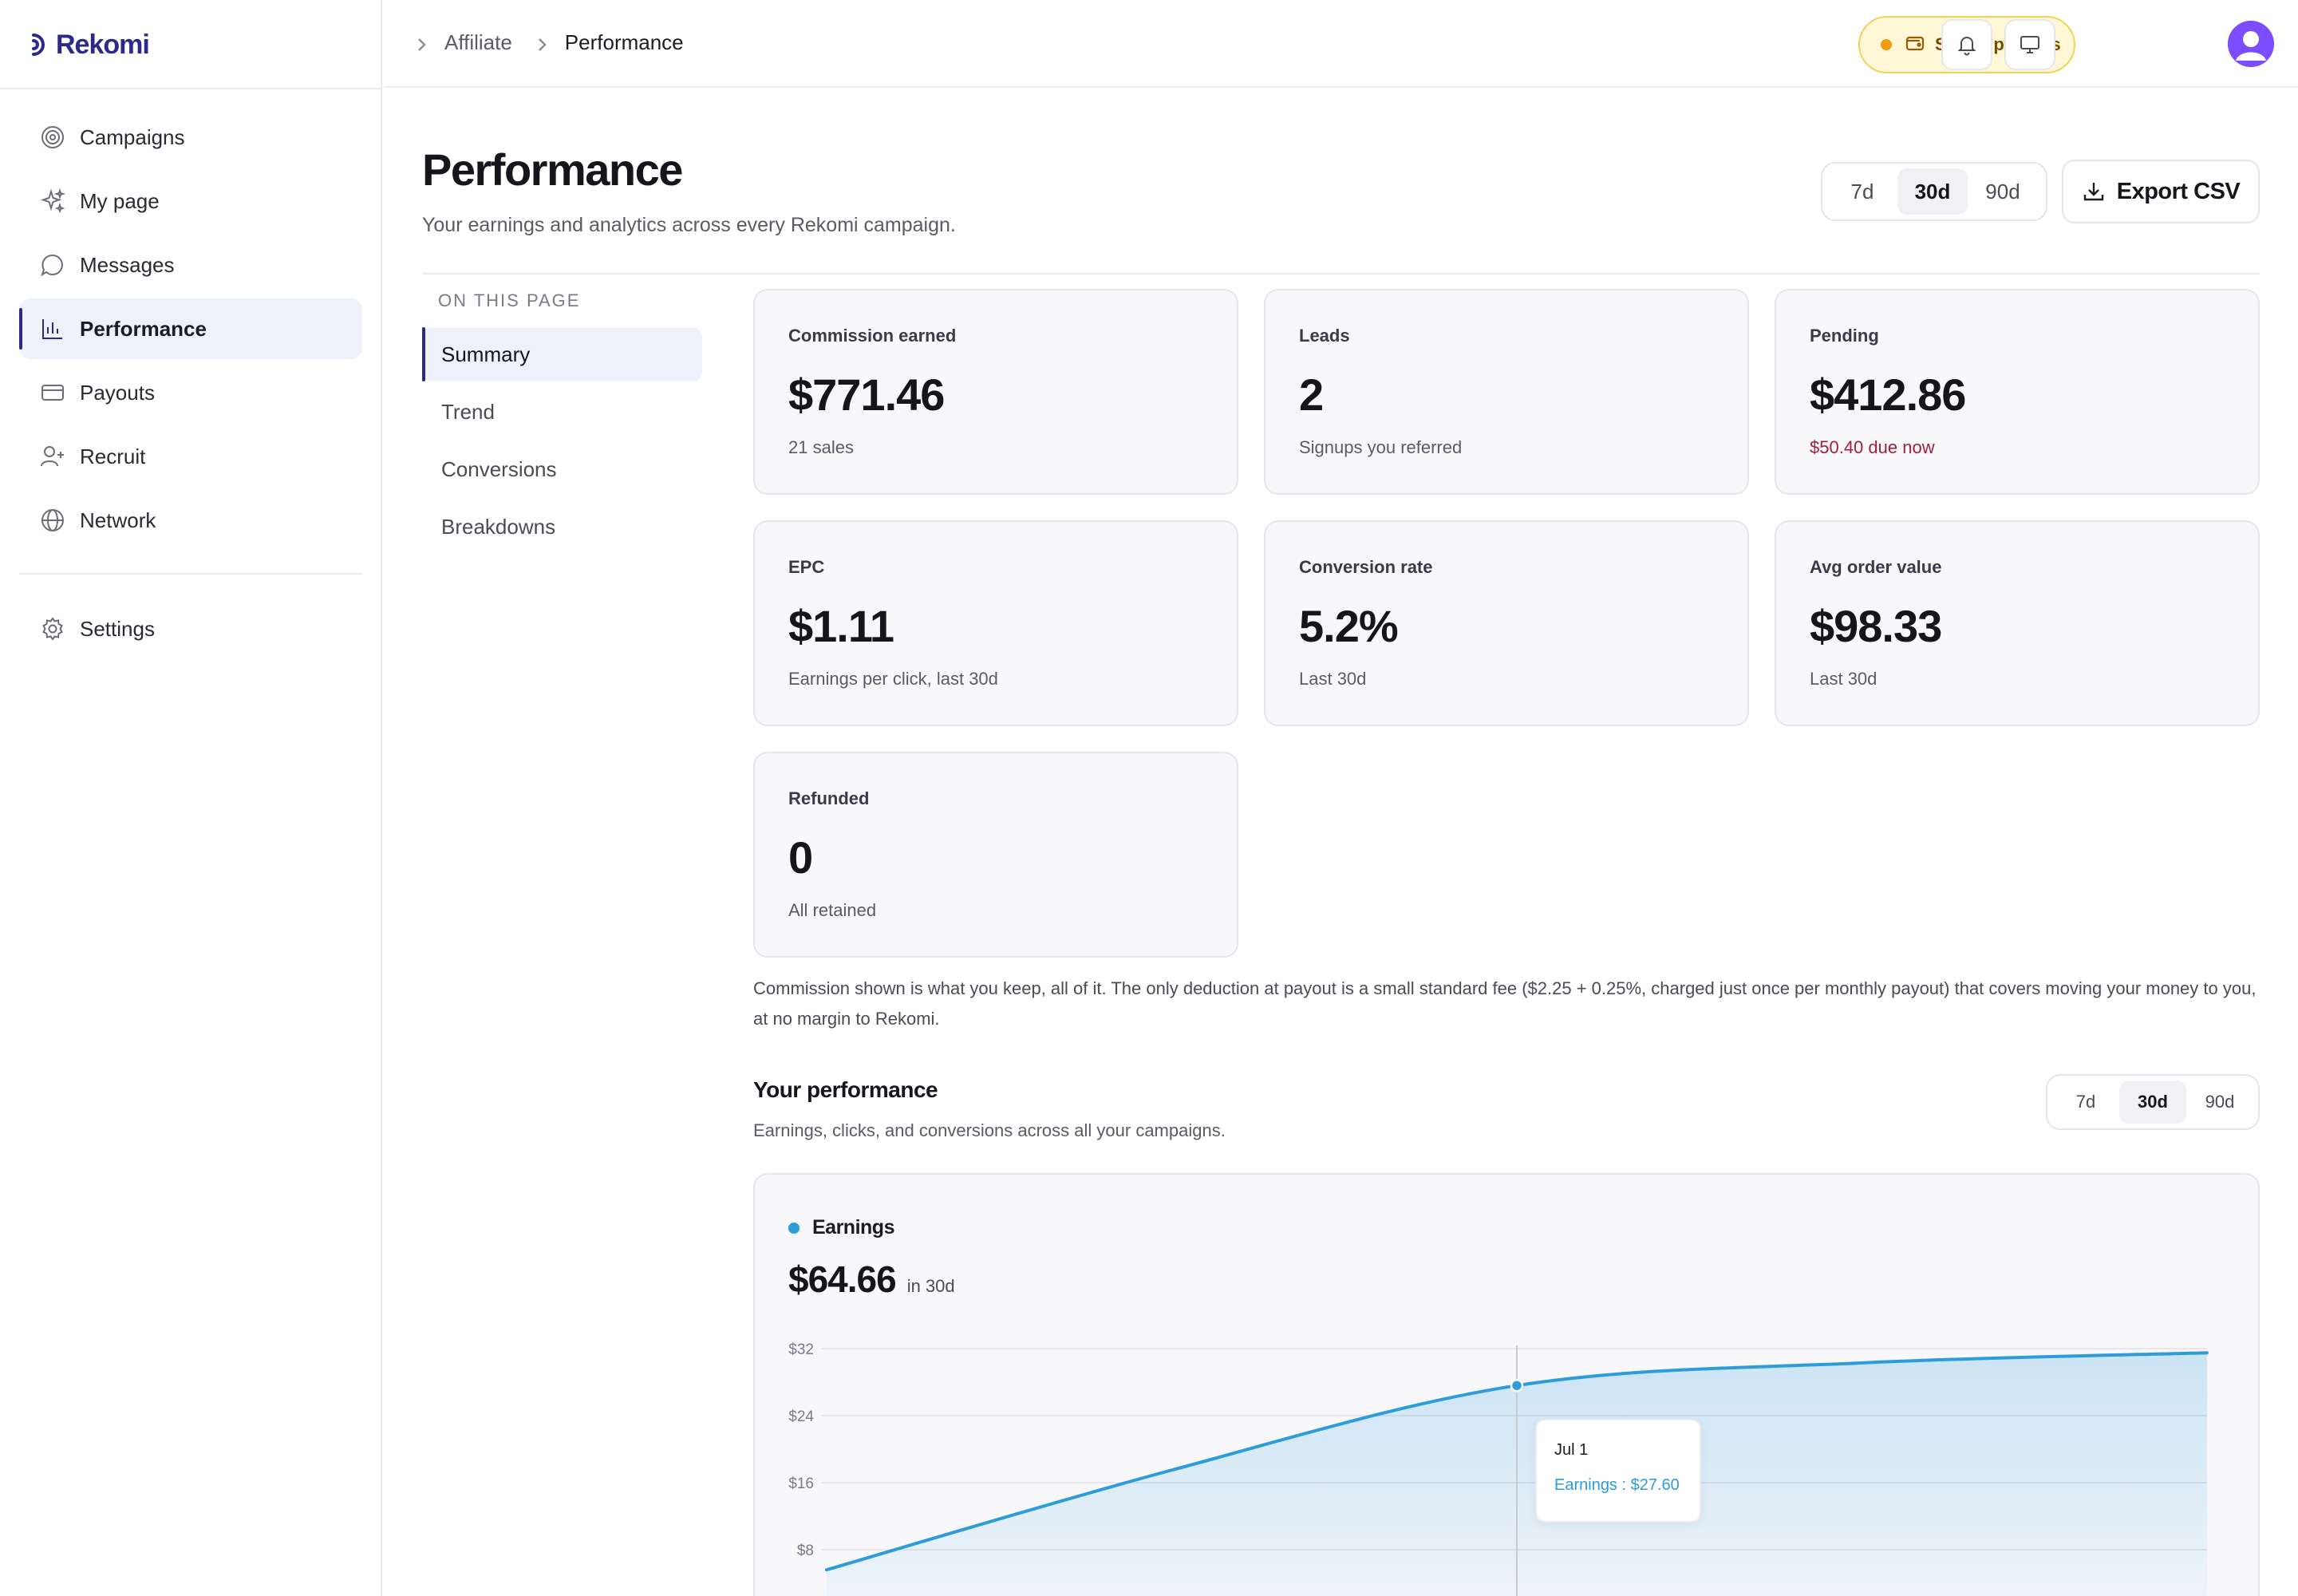 Image resolution: width=2298 pixels, height=1596 pixels. What do you see at coordinates (191, 137) in the screenshot?
I see `sidebar-item-campaigns: Campaigns` at bounding box center [191, 137].